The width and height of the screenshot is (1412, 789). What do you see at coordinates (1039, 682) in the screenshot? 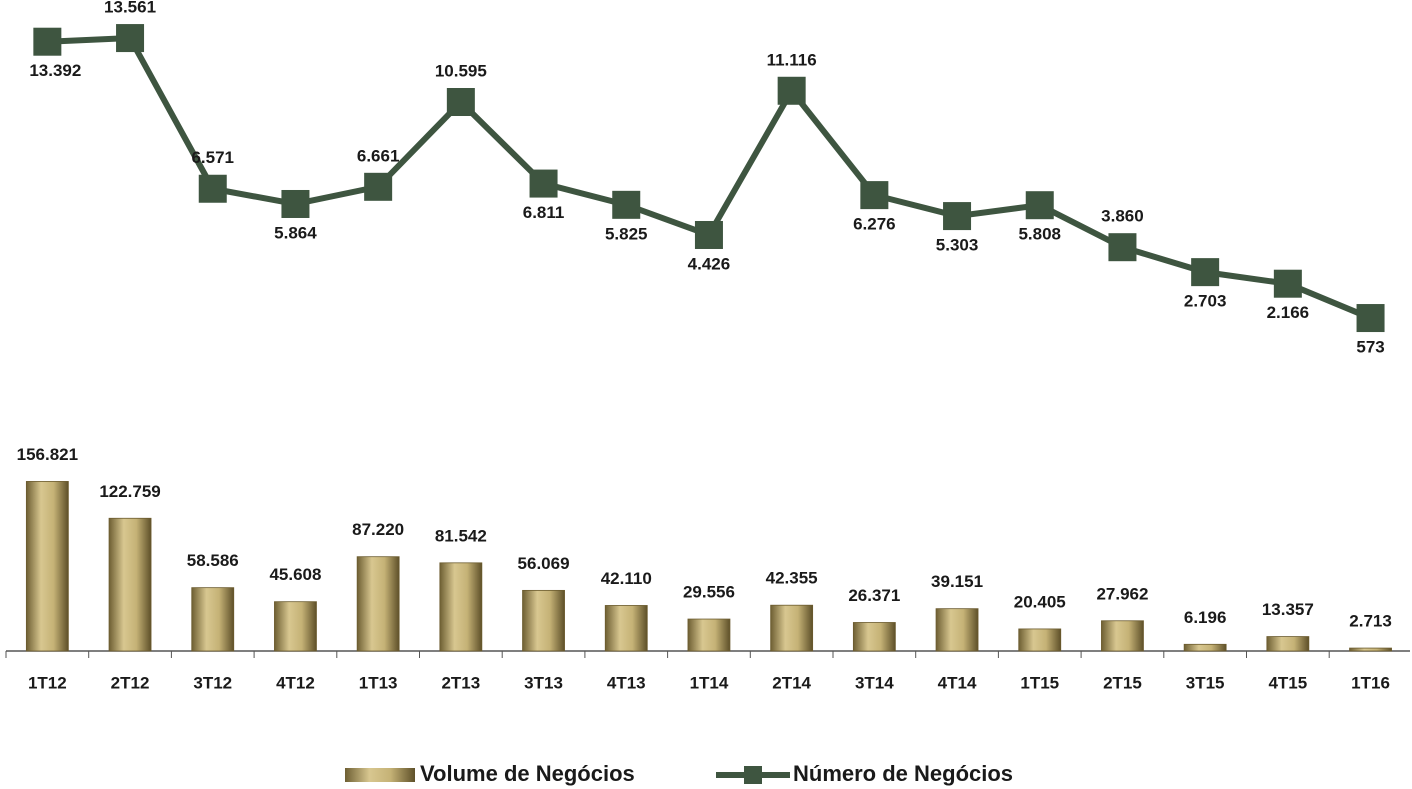
I see `x-tick-label: 1T15` at bounding box center [1039, 682].